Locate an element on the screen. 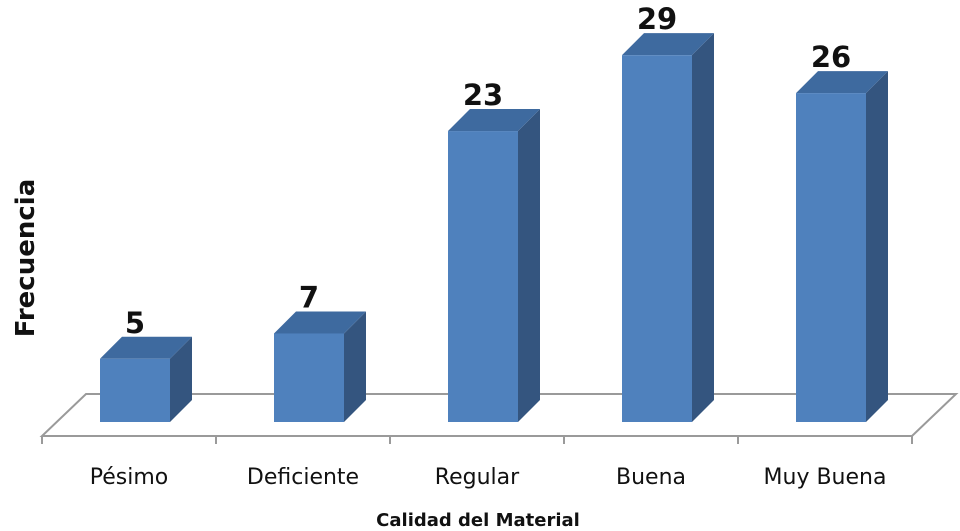  bar-buena is located at coordinates (668, 228).